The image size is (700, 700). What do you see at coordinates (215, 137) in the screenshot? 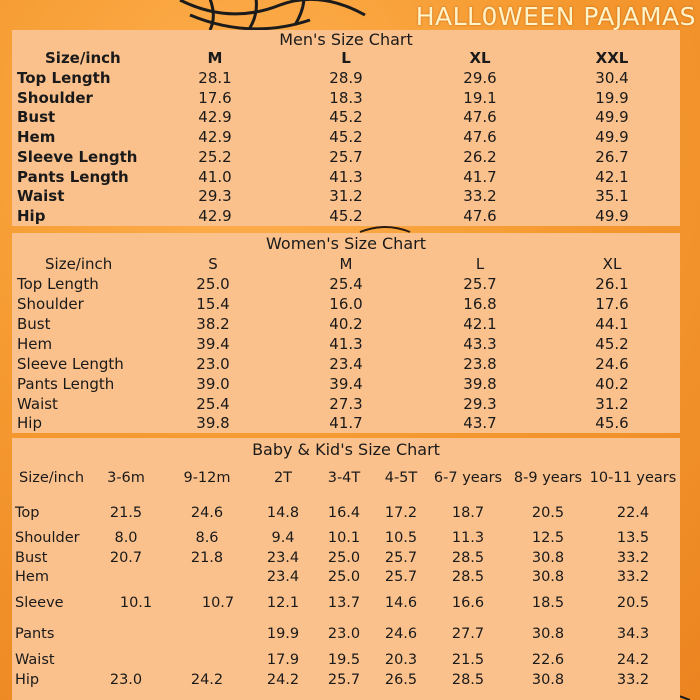
I see `men-cell: 42.9` at bounding box center [215, 137].